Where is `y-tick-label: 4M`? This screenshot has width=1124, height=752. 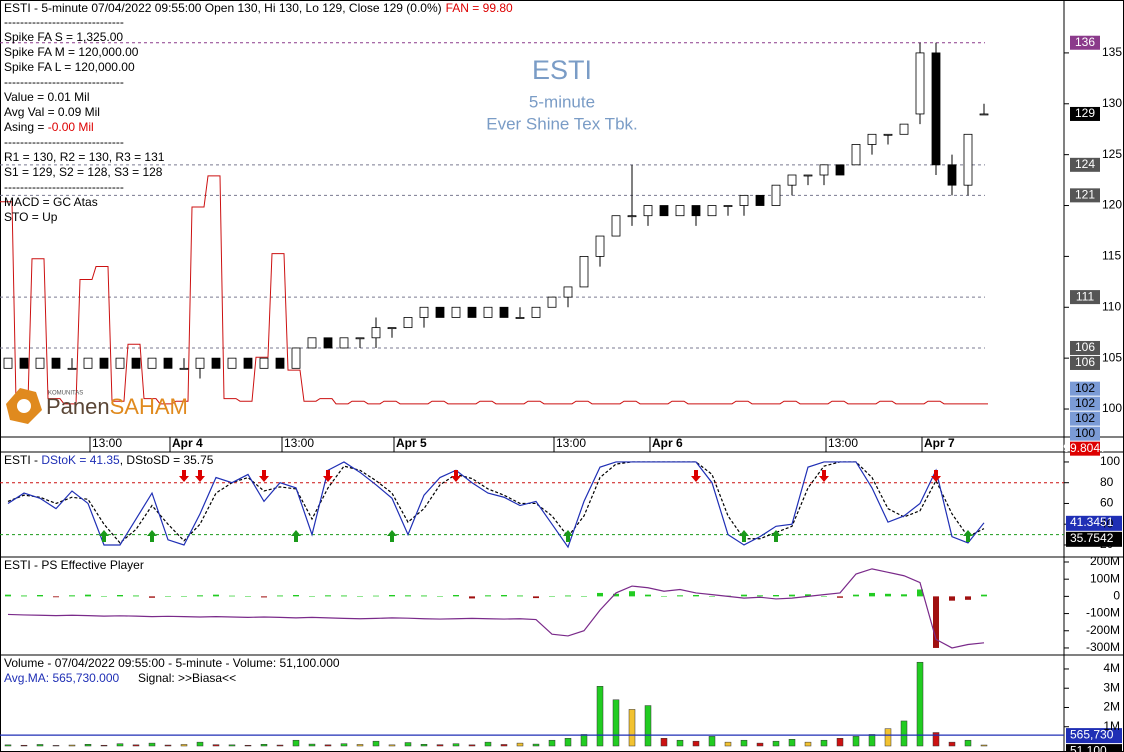 y-tick-label: 4M is located at coordinates (1111, 668).